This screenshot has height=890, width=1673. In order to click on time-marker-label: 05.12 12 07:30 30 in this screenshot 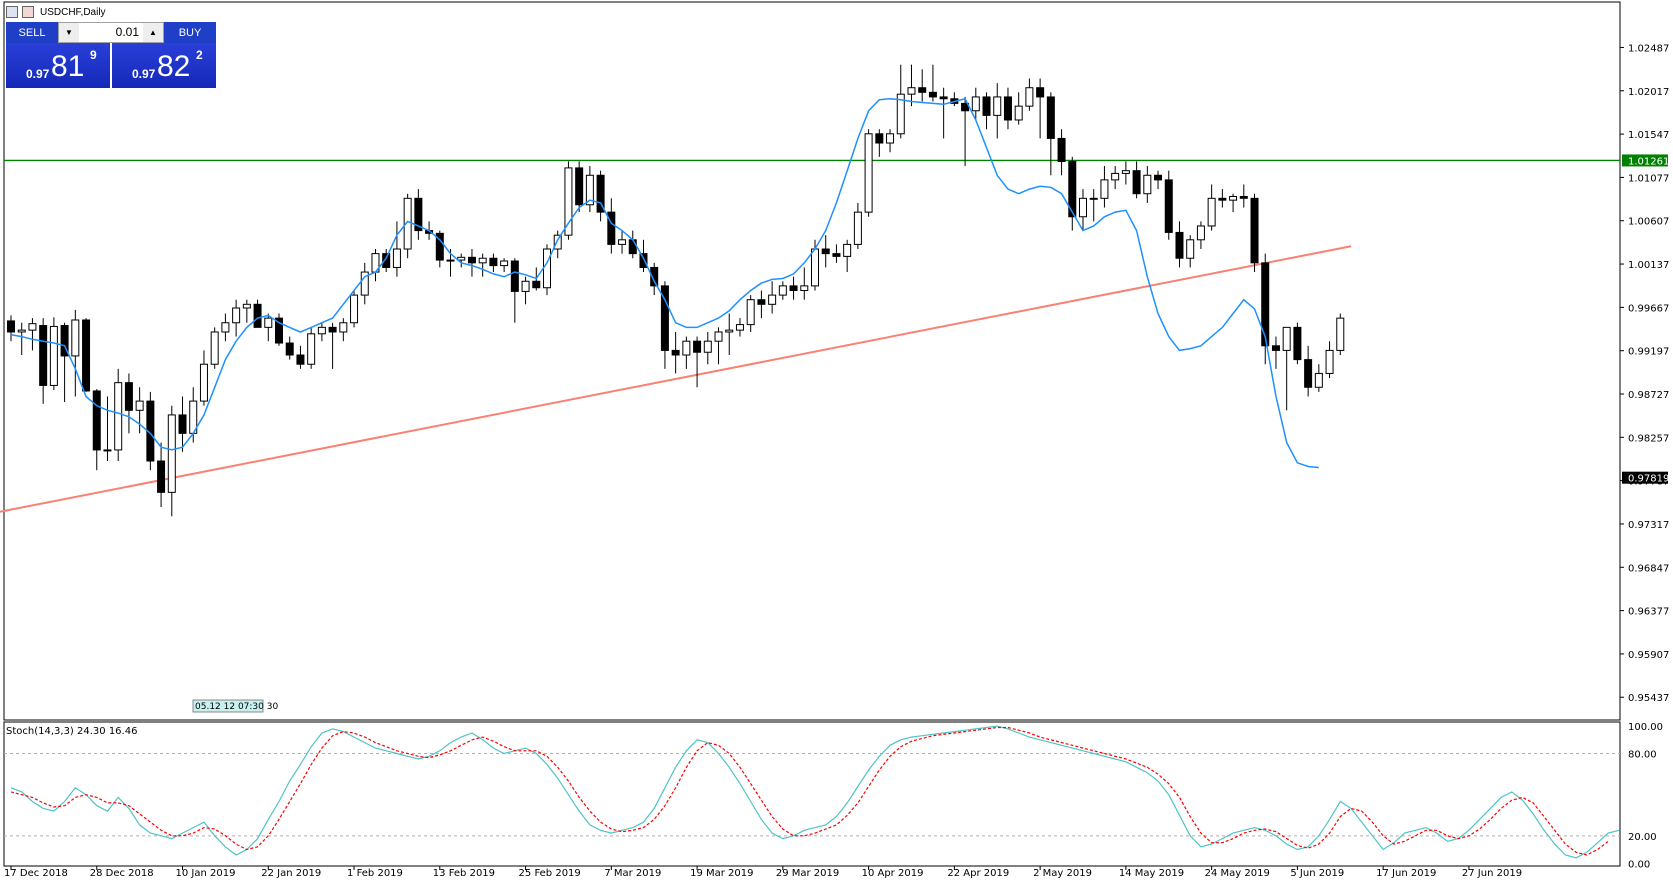, I will do `click(236, 707)`.